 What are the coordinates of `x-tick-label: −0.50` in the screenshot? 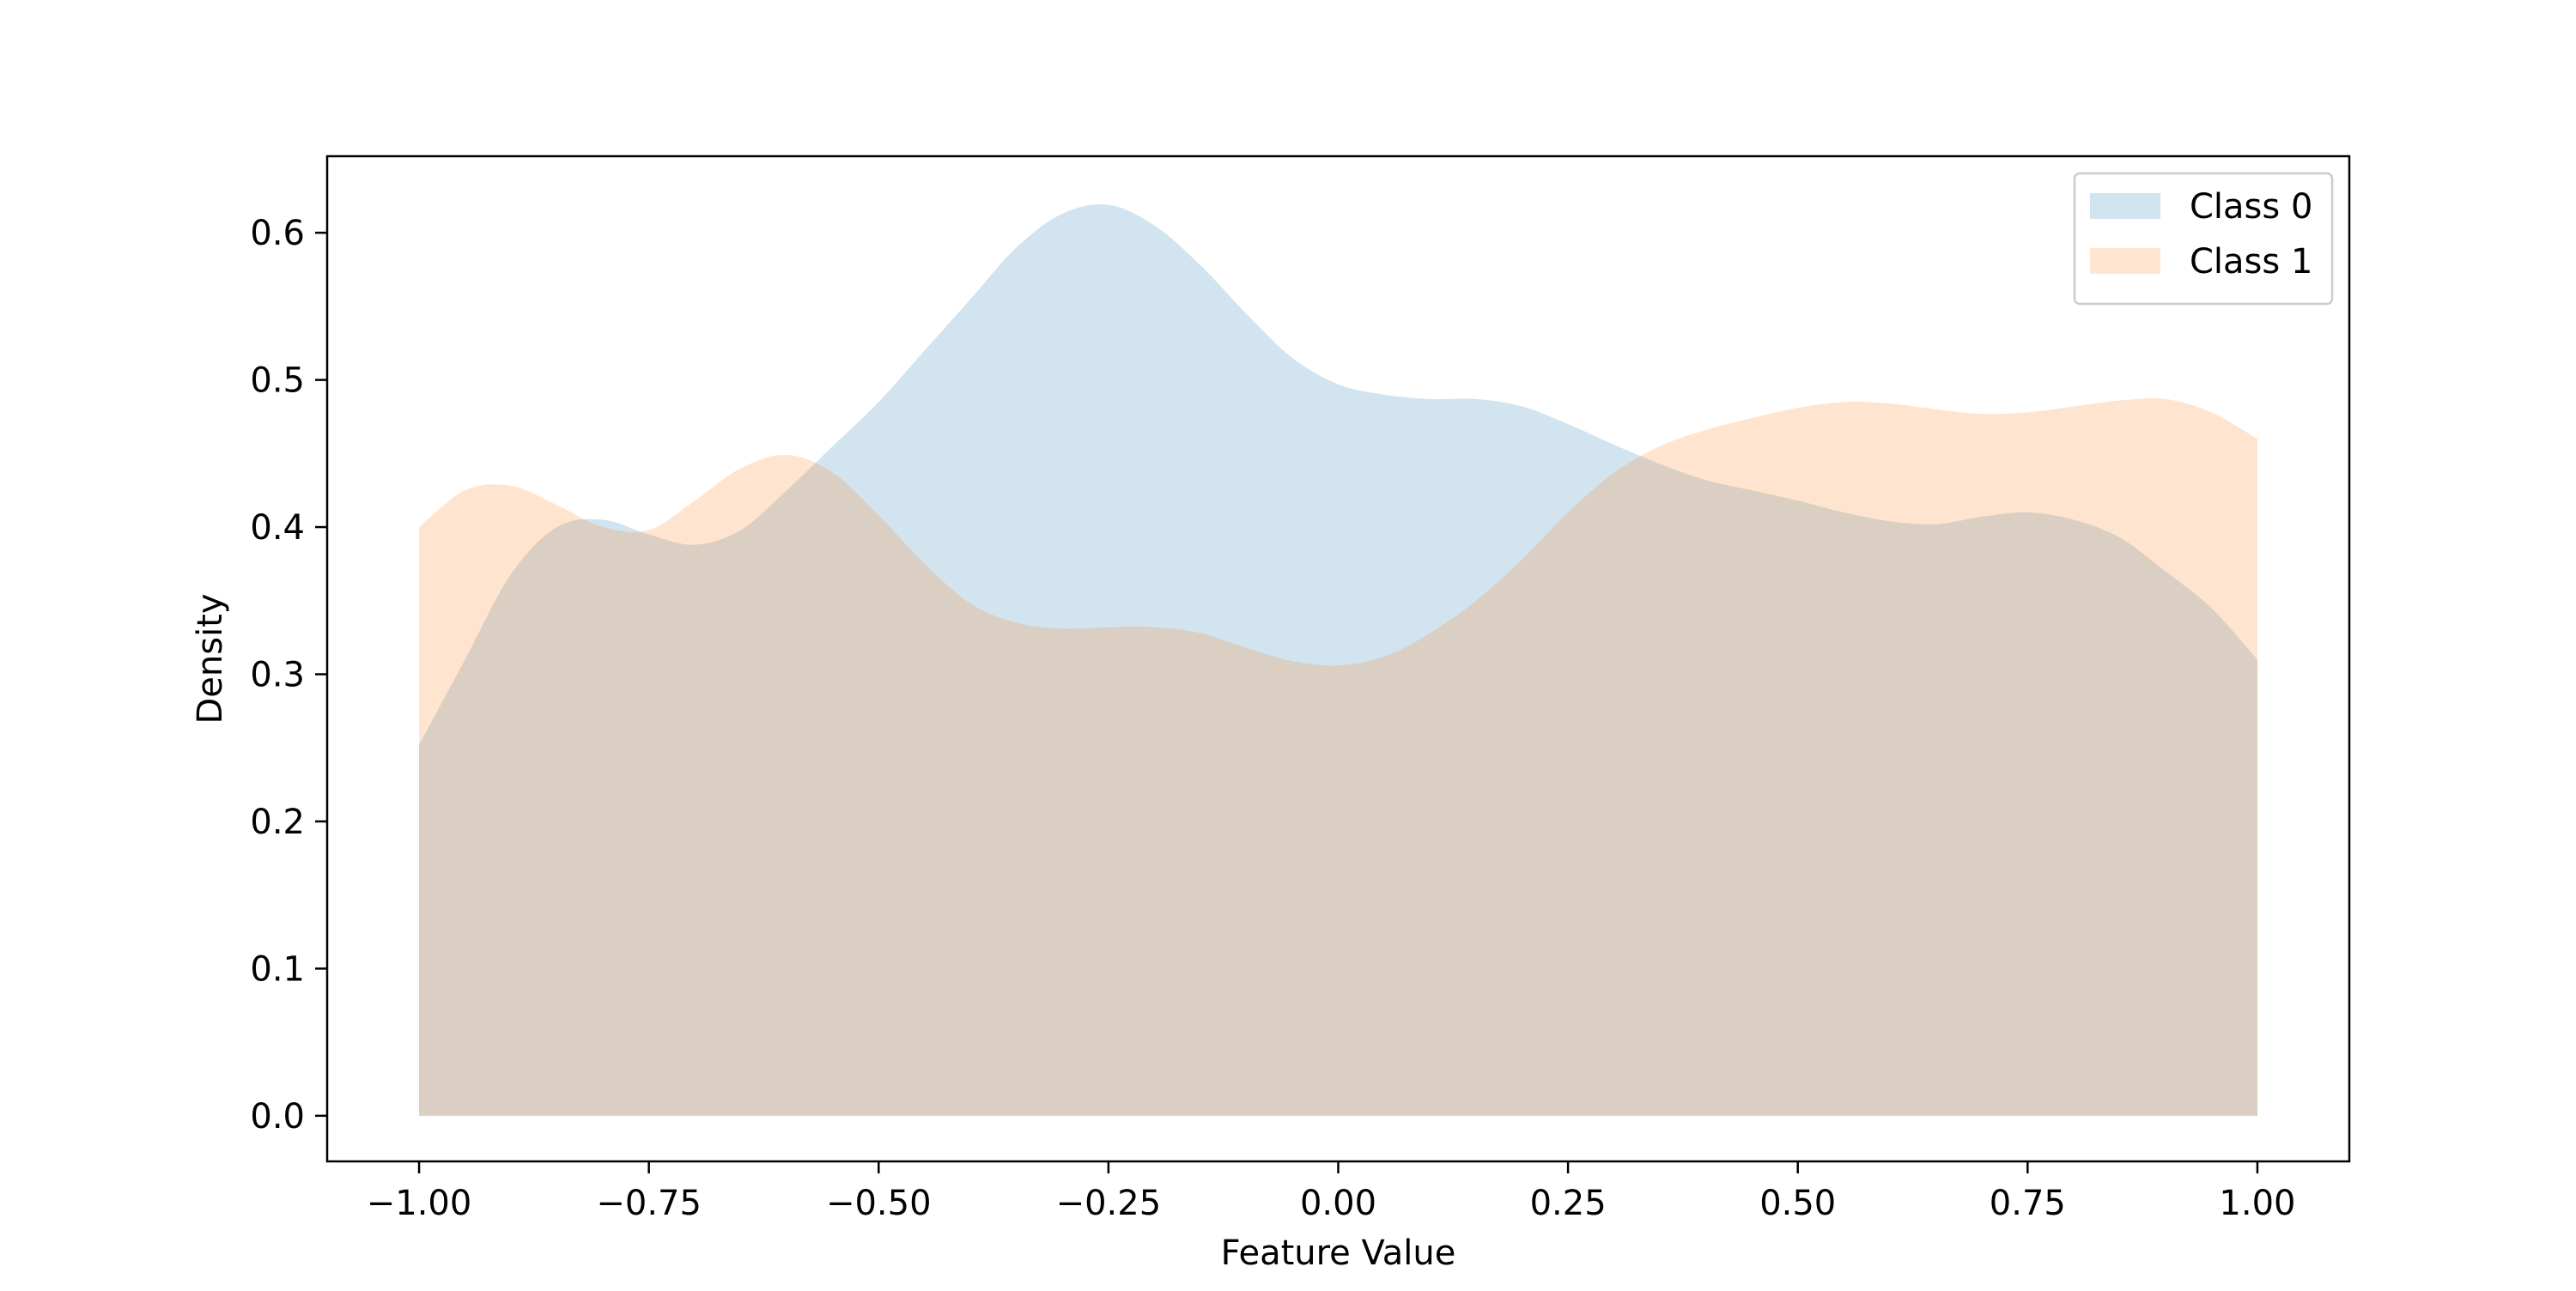 It's located at (879, 1204).